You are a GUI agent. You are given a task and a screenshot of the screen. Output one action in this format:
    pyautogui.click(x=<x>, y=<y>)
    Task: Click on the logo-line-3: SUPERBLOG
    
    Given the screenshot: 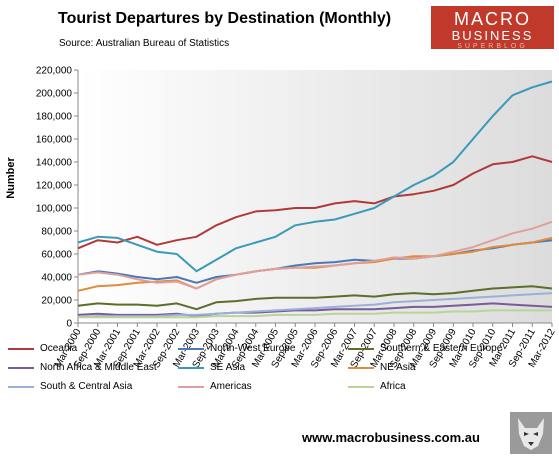 What is the action you would take?
    pyautogui.click(x=492, y=46)
    